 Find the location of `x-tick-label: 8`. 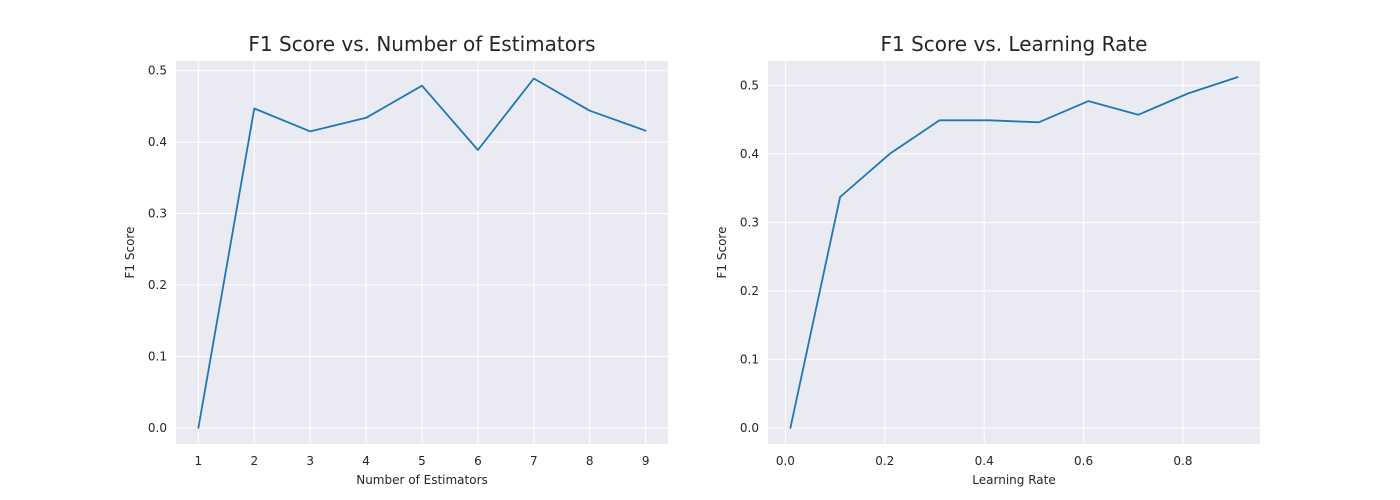

x-tick-label: 8 is located at coordinates (590, 461).